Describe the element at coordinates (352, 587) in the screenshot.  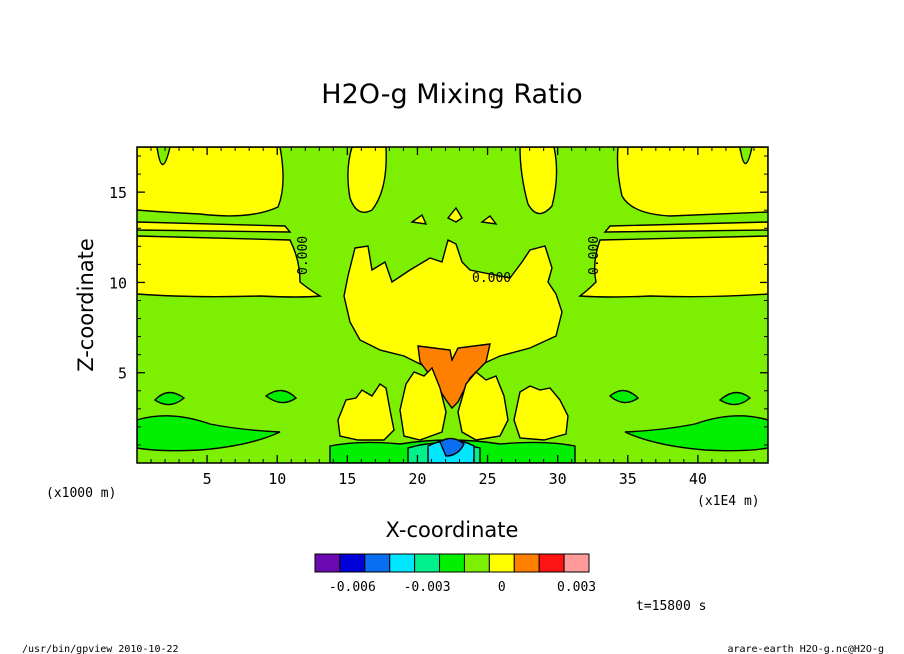
I see `colorbar-tick-label: -0.006` at that location.